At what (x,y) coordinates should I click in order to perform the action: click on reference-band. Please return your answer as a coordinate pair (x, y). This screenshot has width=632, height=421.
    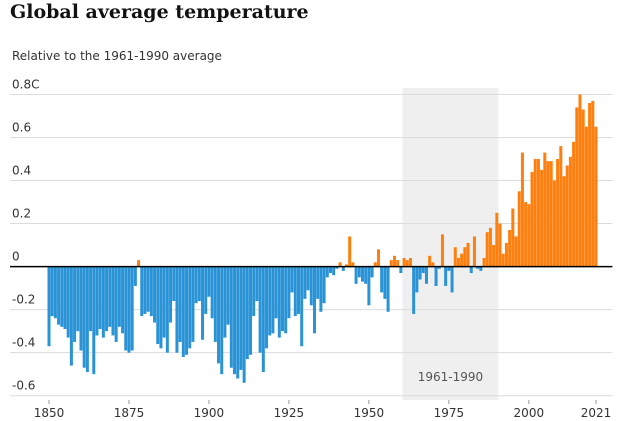
    Looking at the image, I should click on (450, 244).